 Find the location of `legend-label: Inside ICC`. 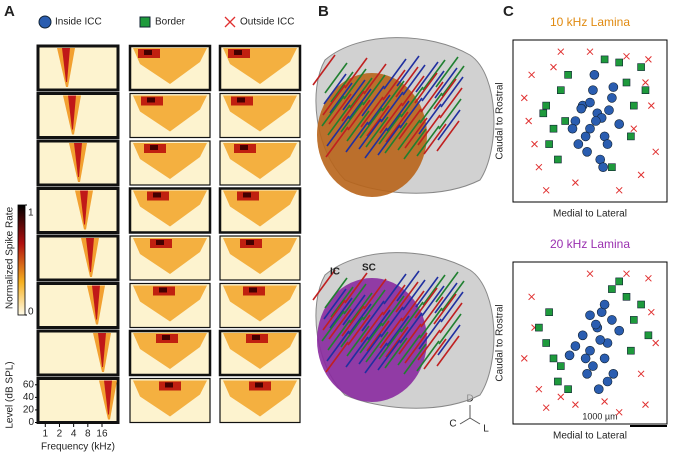

legend-label: Inside ICC is located at coordinates (78, 22).